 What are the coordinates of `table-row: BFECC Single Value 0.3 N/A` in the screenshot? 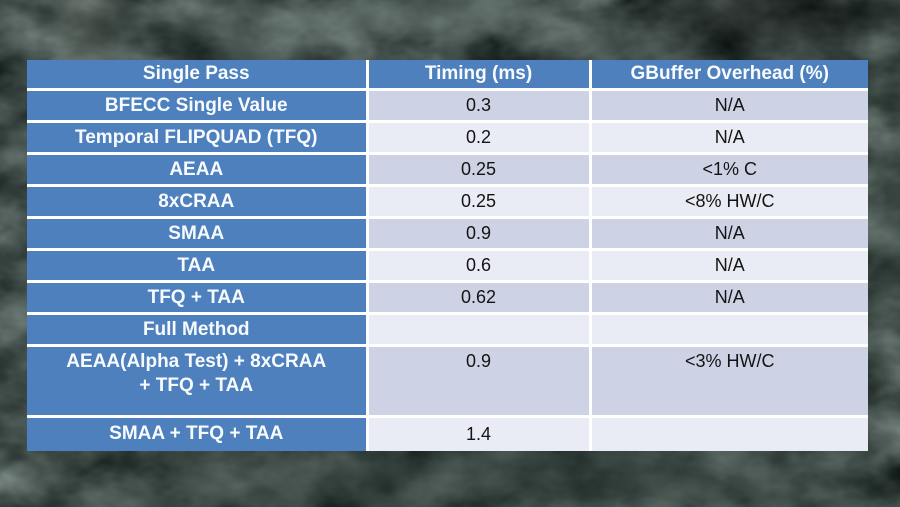 It's located at (447, 105).